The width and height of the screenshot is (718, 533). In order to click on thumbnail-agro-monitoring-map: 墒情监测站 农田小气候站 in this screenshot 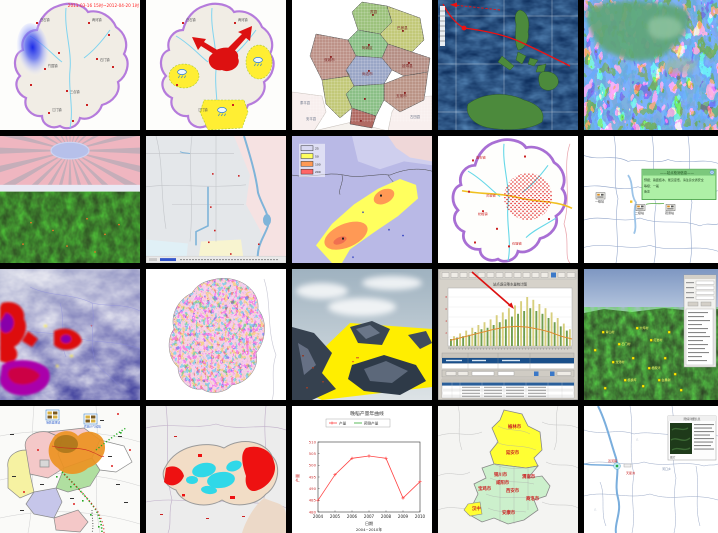, I will do `click(70, 469)`.